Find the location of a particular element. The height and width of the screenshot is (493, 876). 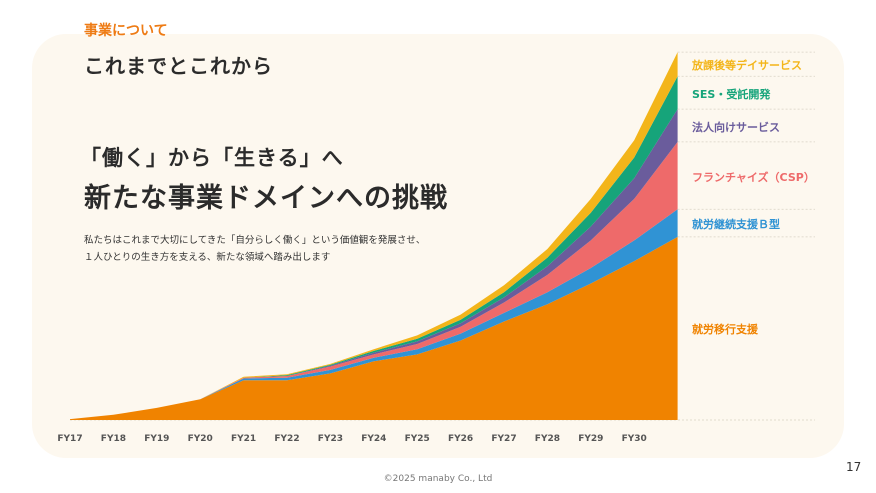

x-tick-label: FY18 is located at coordinates (113, 439).